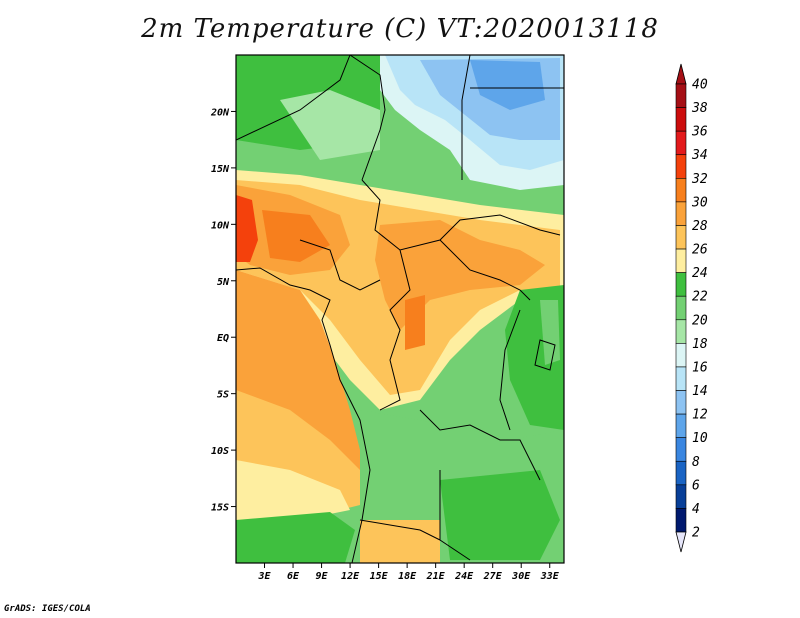 The height and width of the screenshot is (618, 800). I want to click on colorbar-label: 24, so click(700, 273).